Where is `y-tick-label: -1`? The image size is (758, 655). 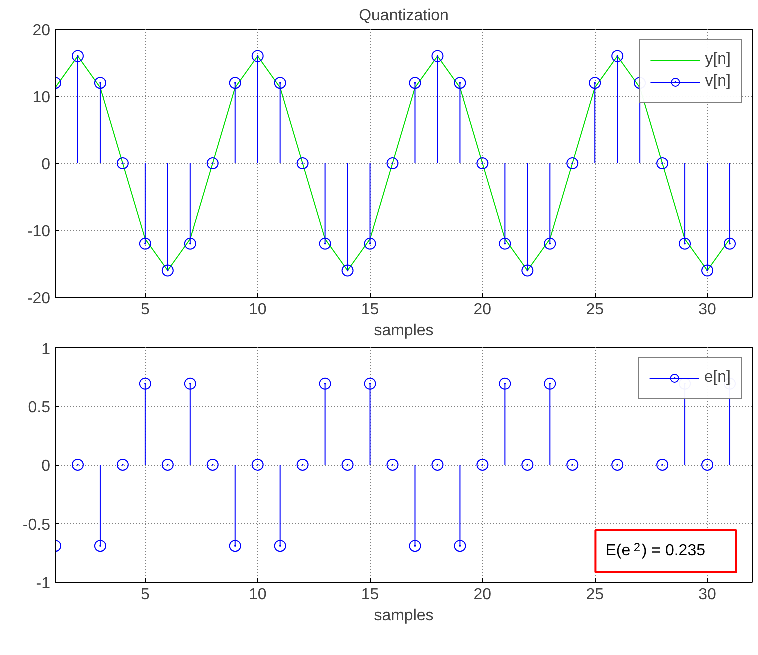
y-tick-label: -1 is located at coordinates (43, 584).